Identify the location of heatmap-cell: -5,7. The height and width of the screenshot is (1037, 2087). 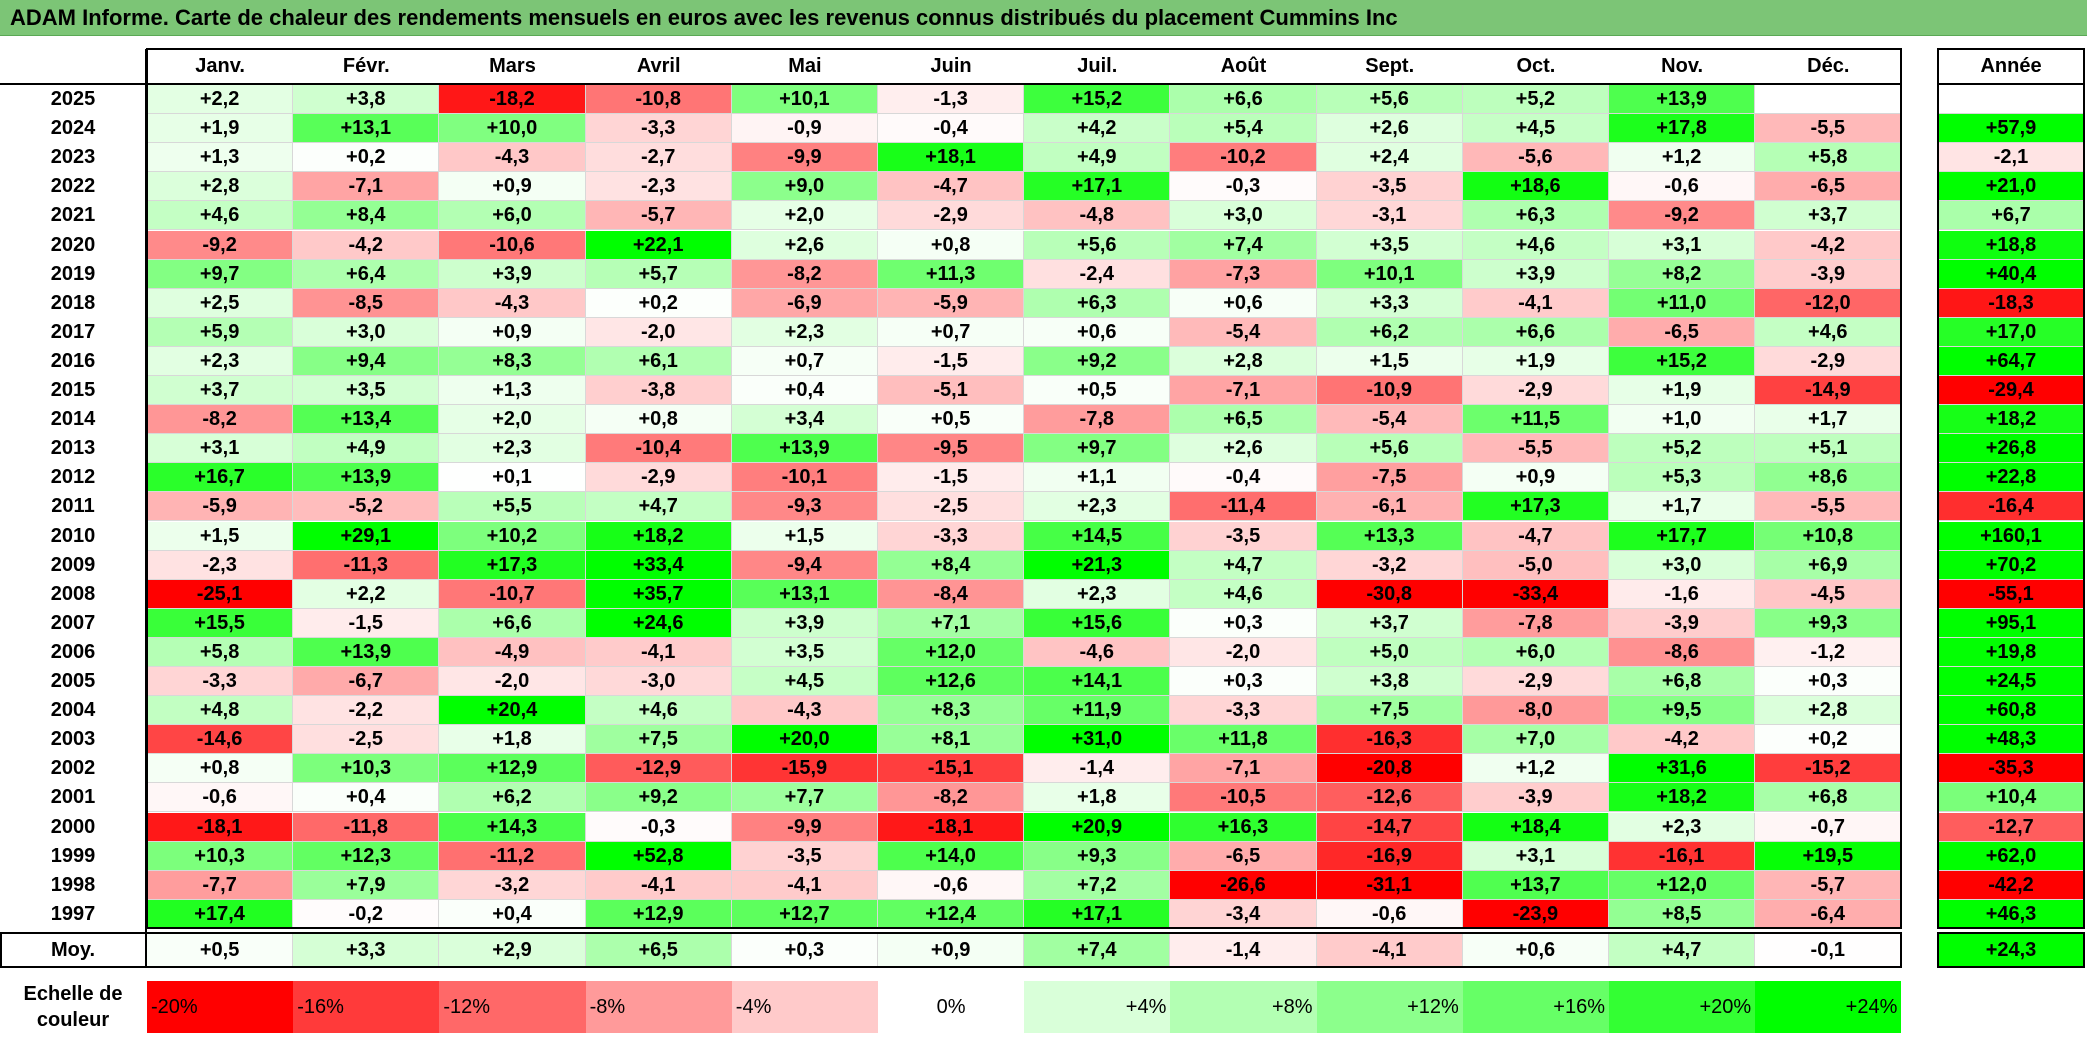
(658, 216).